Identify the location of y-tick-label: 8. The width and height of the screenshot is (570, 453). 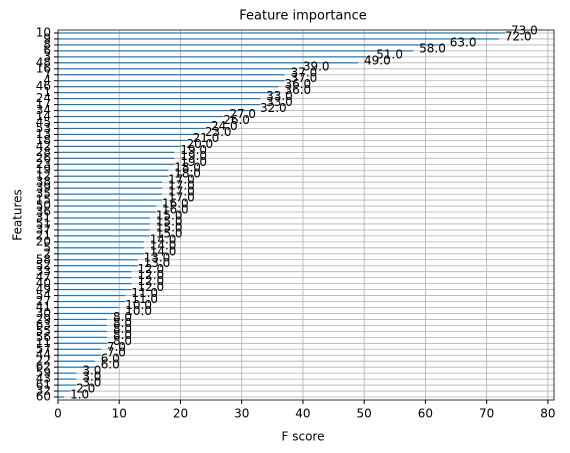
(47, 44).